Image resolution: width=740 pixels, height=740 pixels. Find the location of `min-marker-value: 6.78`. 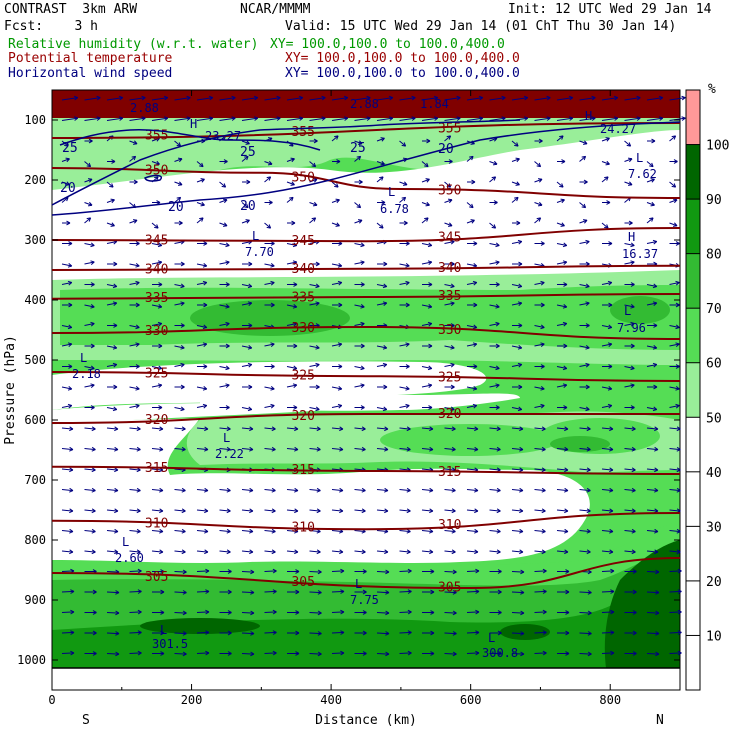

min-marker-value: 6.78 is located at coordinates (394, 209).